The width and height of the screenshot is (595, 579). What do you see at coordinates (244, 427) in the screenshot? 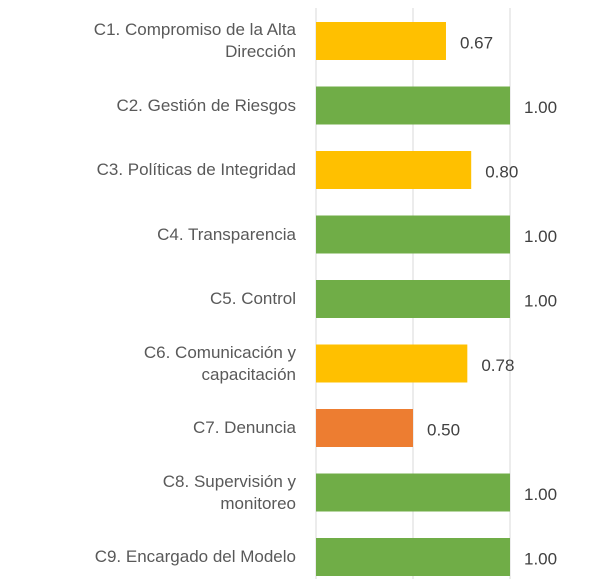
I see `category-label: C7. Denuncia` at bounding box center [244, 427].